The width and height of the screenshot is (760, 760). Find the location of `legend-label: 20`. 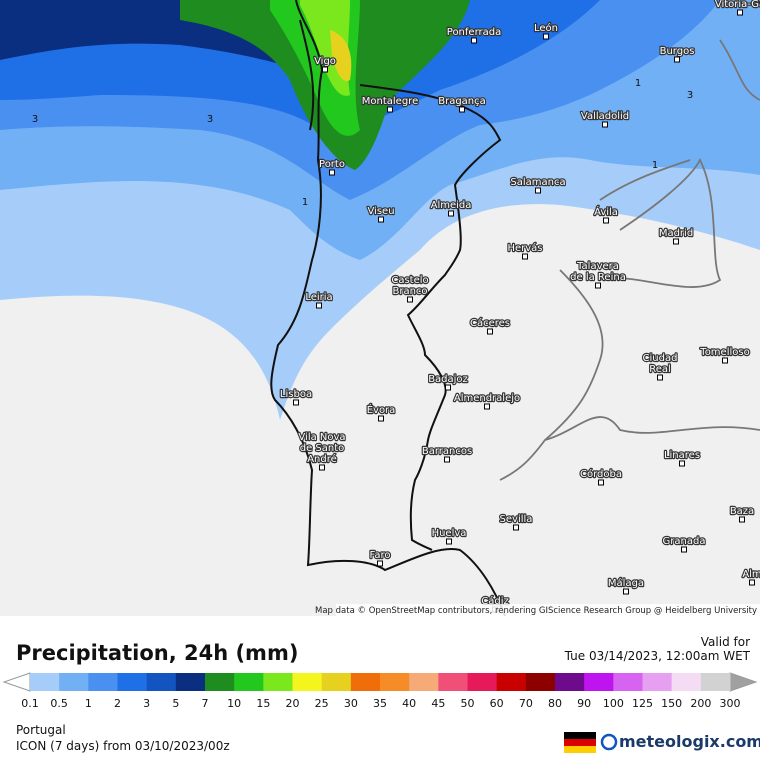

legend-label: 20 is located at coordinates (293, 703).